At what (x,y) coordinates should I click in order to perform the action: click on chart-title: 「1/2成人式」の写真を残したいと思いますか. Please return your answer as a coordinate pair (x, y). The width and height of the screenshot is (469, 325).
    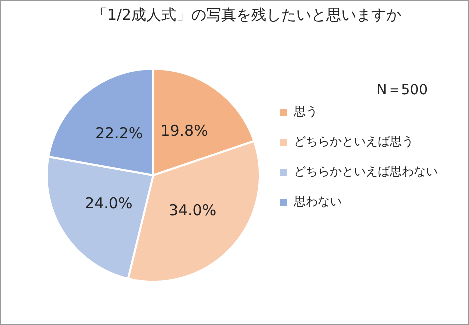
    Looking at the image, I should click on (247, 15).